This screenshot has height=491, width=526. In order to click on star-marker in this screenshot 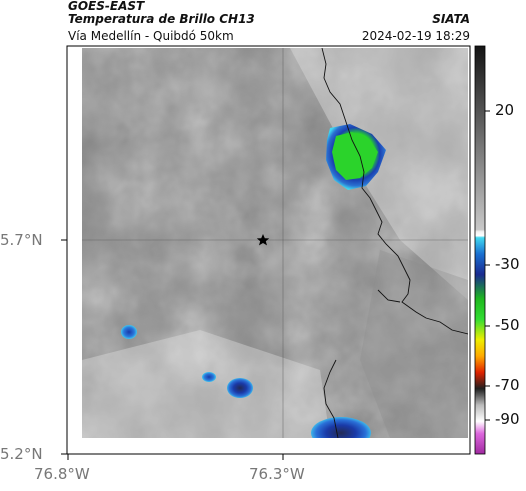, I will do `click(263, 240)`.